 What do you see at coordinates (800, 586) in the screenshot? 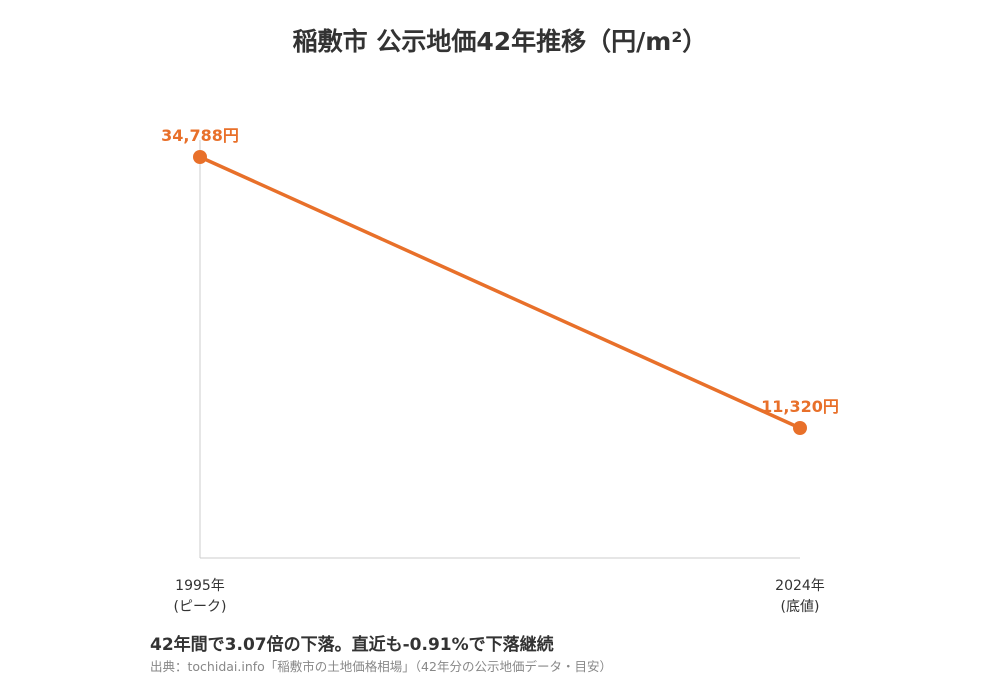
I see `x-tick-label: 2024年` at bounding box center [800, 586].